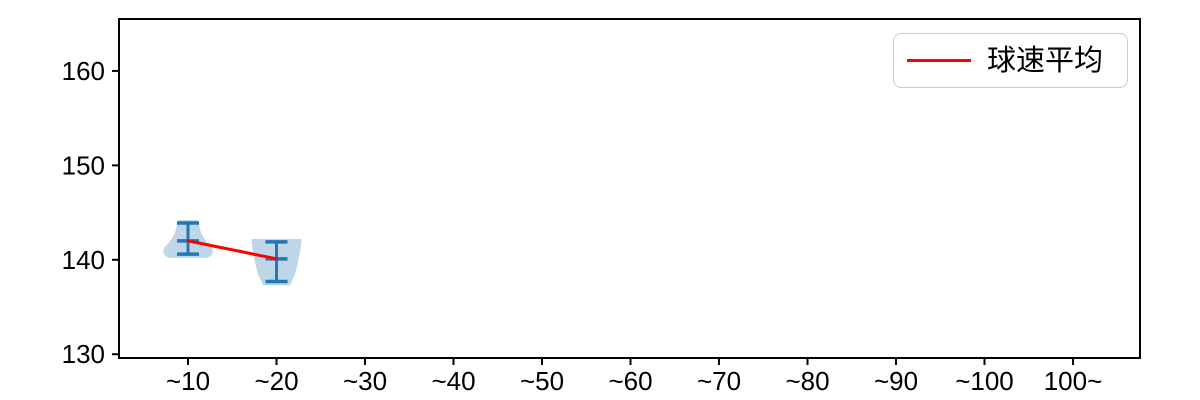  What do you see at coordinates (807, 381) in the screenshot?
I see `x-tick-label: ~80` at bounding box center [807, 381].